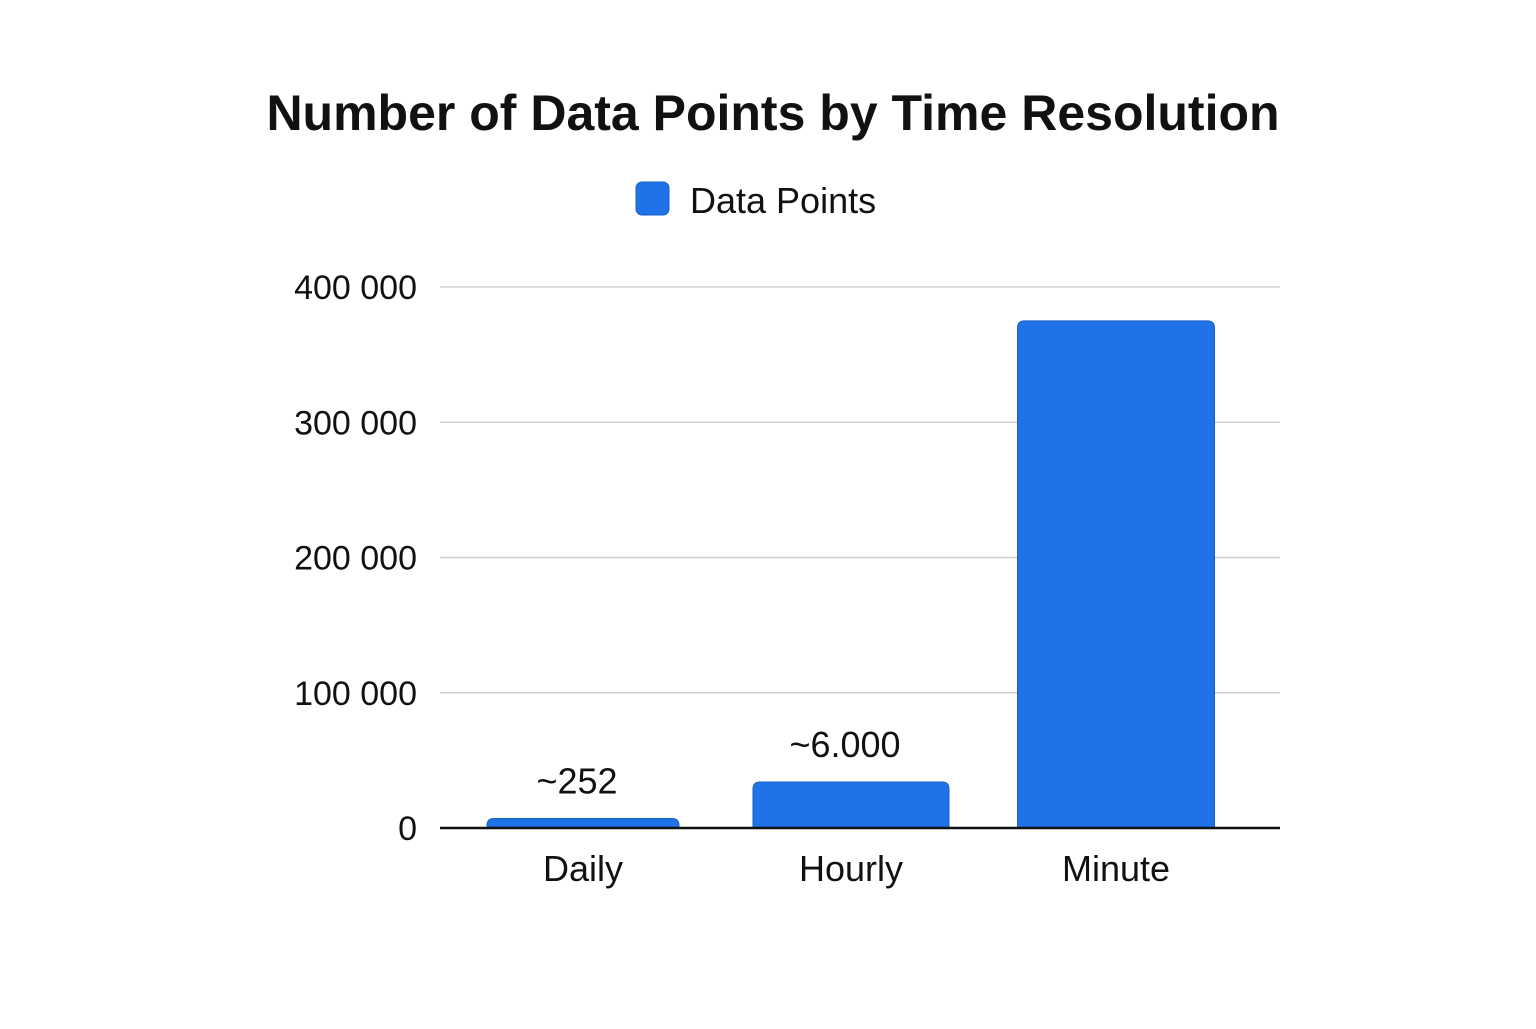  Describe the element at coordinates (851, 868) in the screenshot. I see `x-tick-label: Hourly` at that location.